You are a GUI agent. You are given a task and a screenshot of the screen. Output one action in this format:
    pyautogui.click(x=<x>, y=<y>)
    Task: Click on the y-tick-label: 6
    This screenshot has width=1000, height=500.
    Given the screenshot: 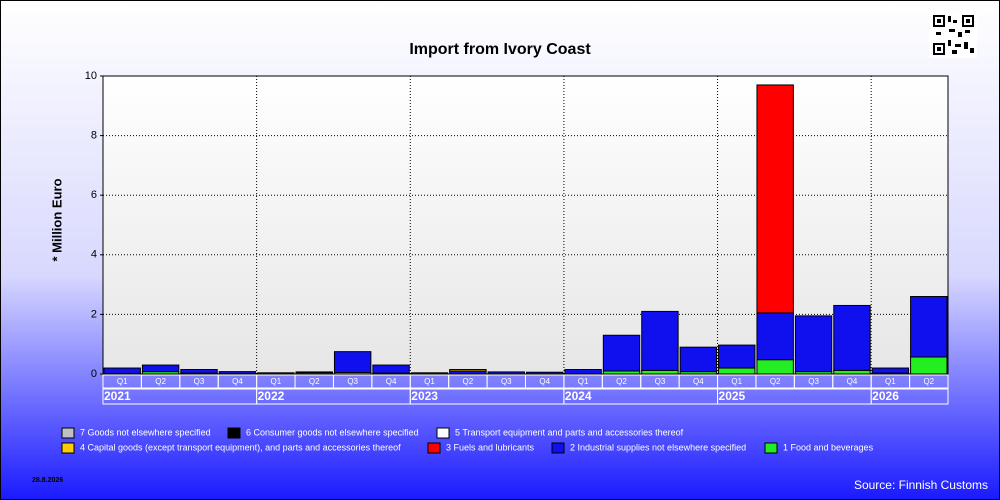 What is the action you would take?
    pyautogui.click(x=94, y=195)
    